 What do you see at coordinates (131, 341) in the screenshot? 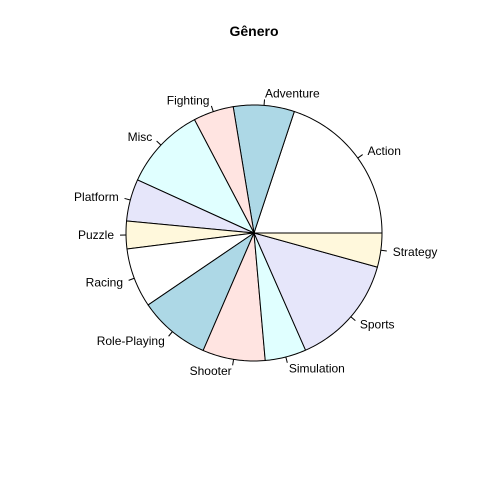
I see `label-role-playing: Role-Playing` at bounding box center [131, 341].